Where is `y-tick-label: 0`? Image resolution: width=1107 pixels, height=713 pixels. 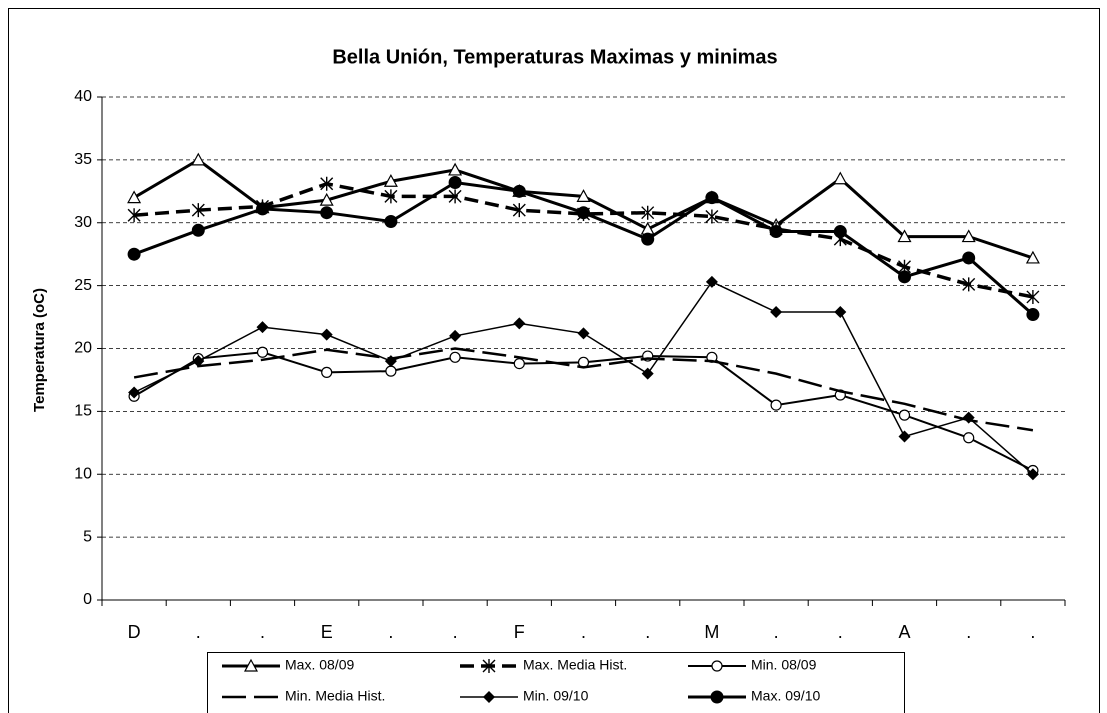 y-tick-label: 0 is located at coordinates (87, 599).